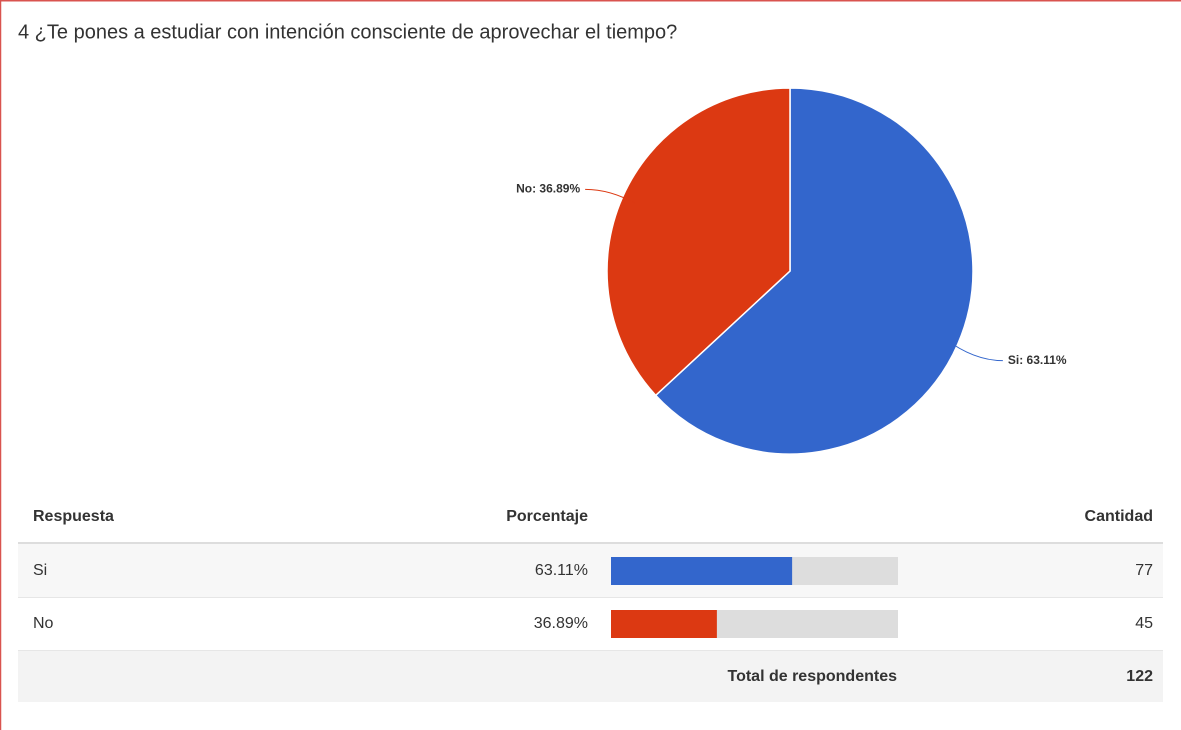 The image size is (1181, 730). What do you see at coordinates (40, 570) in the screenshot?
I see `answer-label: Si` at bounding box center [40, 570].